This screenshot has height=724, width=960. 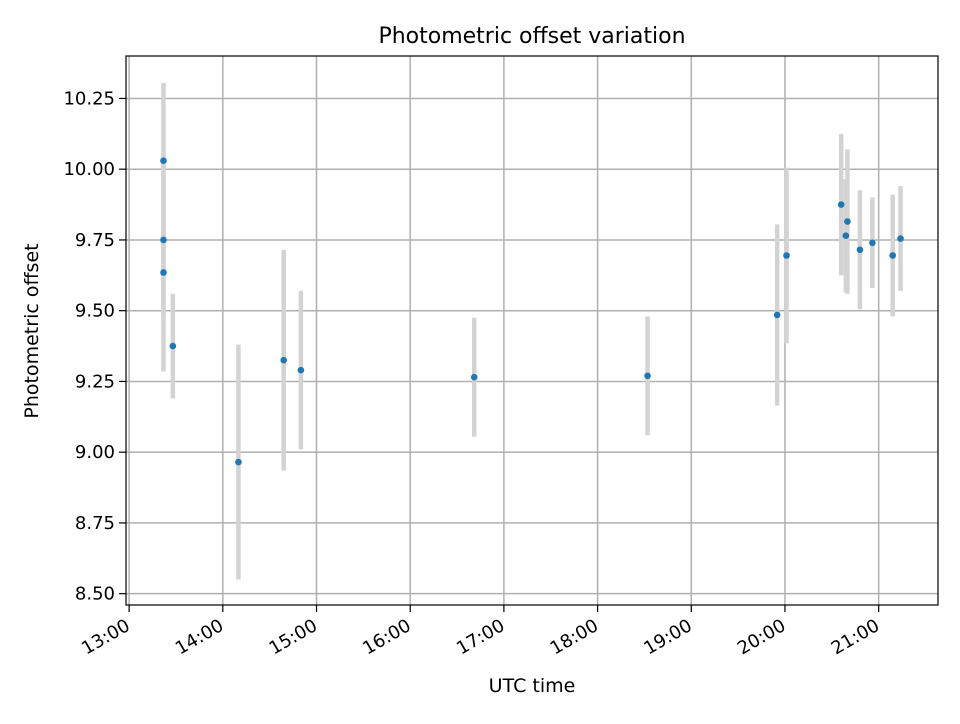 What do you see at coordinates (95, 240) in the screenshot?
I see `y-tick-label: 9.75` at bounding box center [95, 240].